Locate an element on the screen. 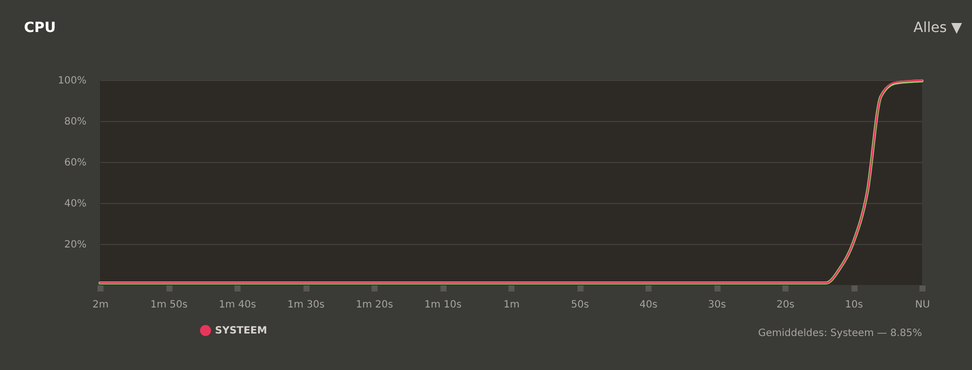 Image resolution: width=972 pixels, height=370 pixels. x-tick-label: 1m 20s is located at coordinates (375, 305).